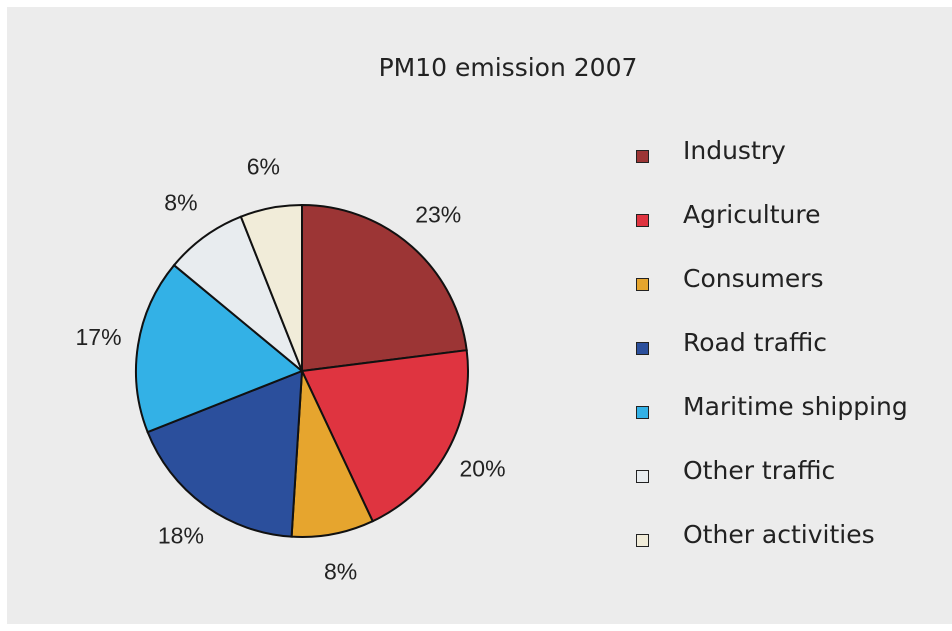 The width and height of the screenshot is (952, 631). I want to click on legend-label-maritime-shipping: Maritime shipping, so click(795, 406).